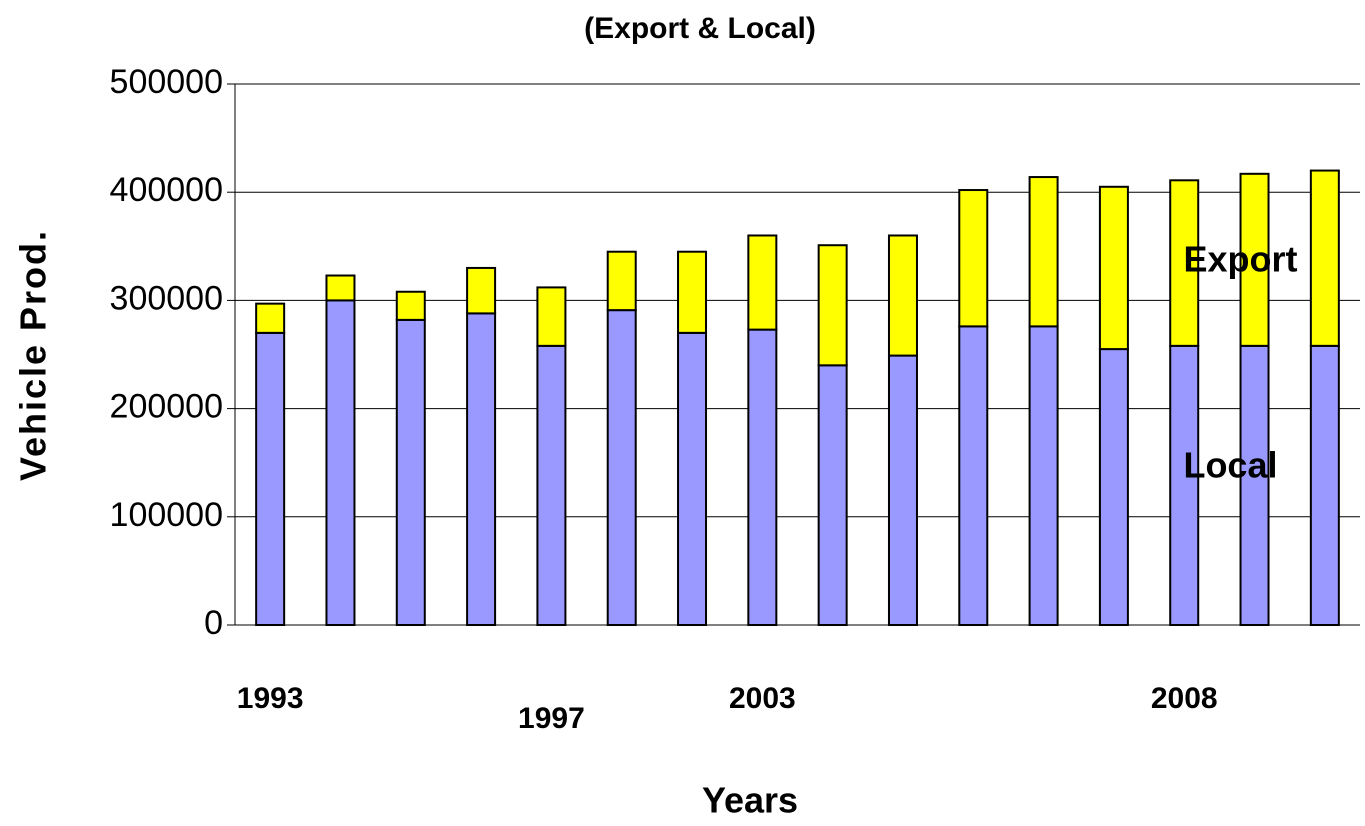 This screenshot has height=826, width=1365. Describe the element at coordinates (166, 190) in the screenshot. I see `y-tick-label: 400000` at that location.